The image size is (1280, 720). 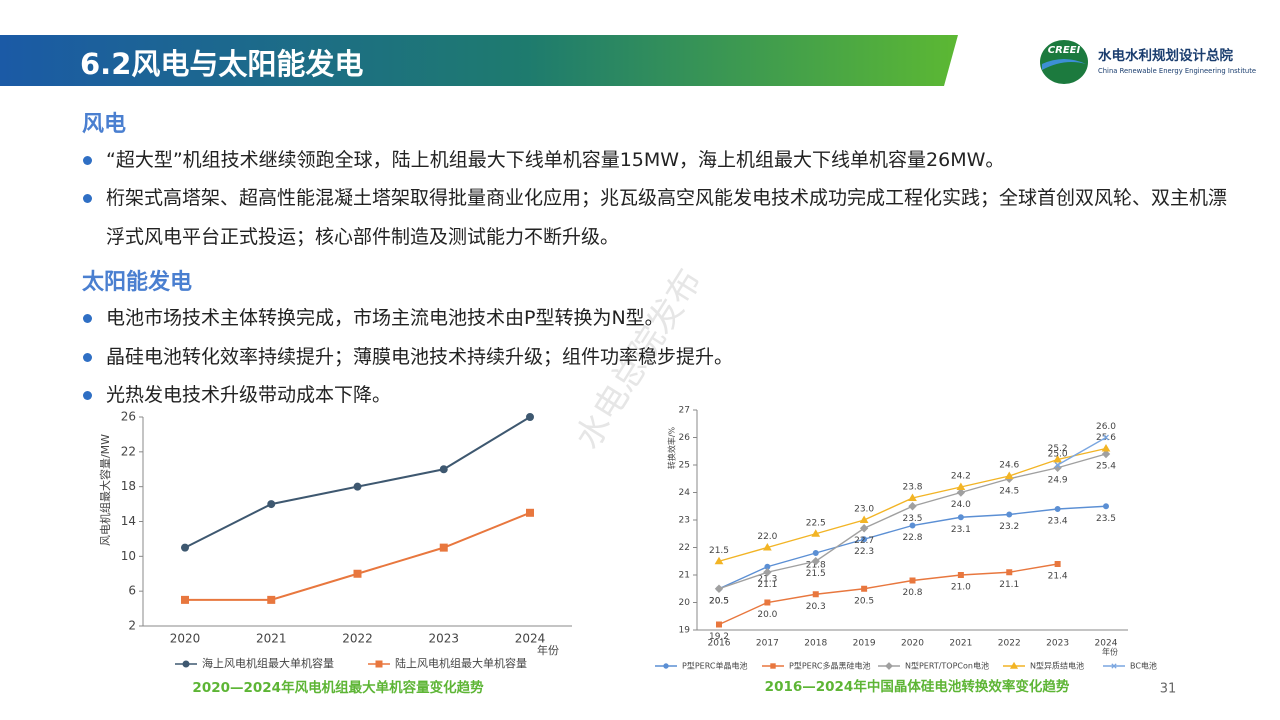 What do you see at coordinates (1057, 644) in the screenshot?
I see `x-tick-label: 2023` at bounding box center [1057, 644].